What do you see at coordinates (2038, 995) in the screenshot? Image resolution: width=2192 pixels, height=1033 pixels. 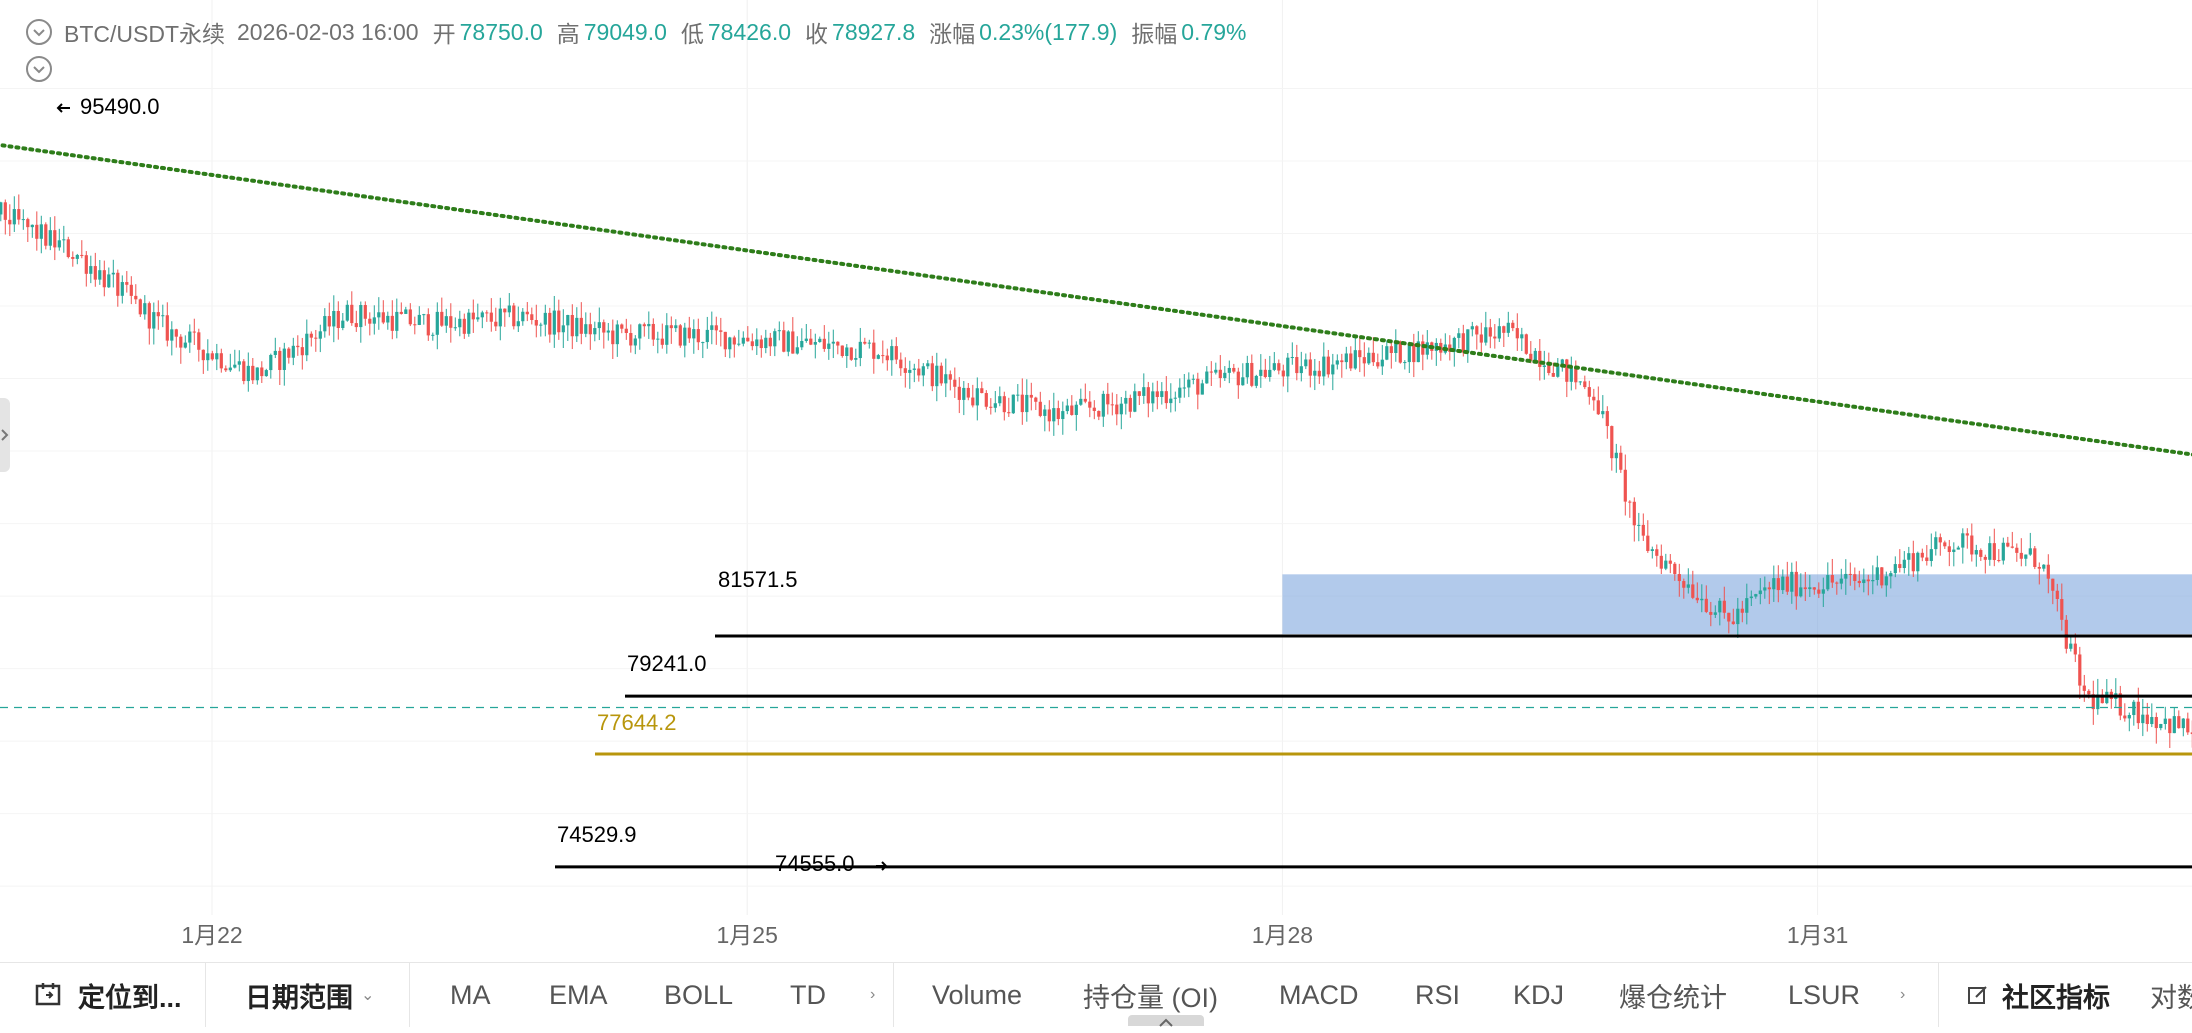 I see `community-indicators-button: 社区指标` at bounding box center [2038, 995].